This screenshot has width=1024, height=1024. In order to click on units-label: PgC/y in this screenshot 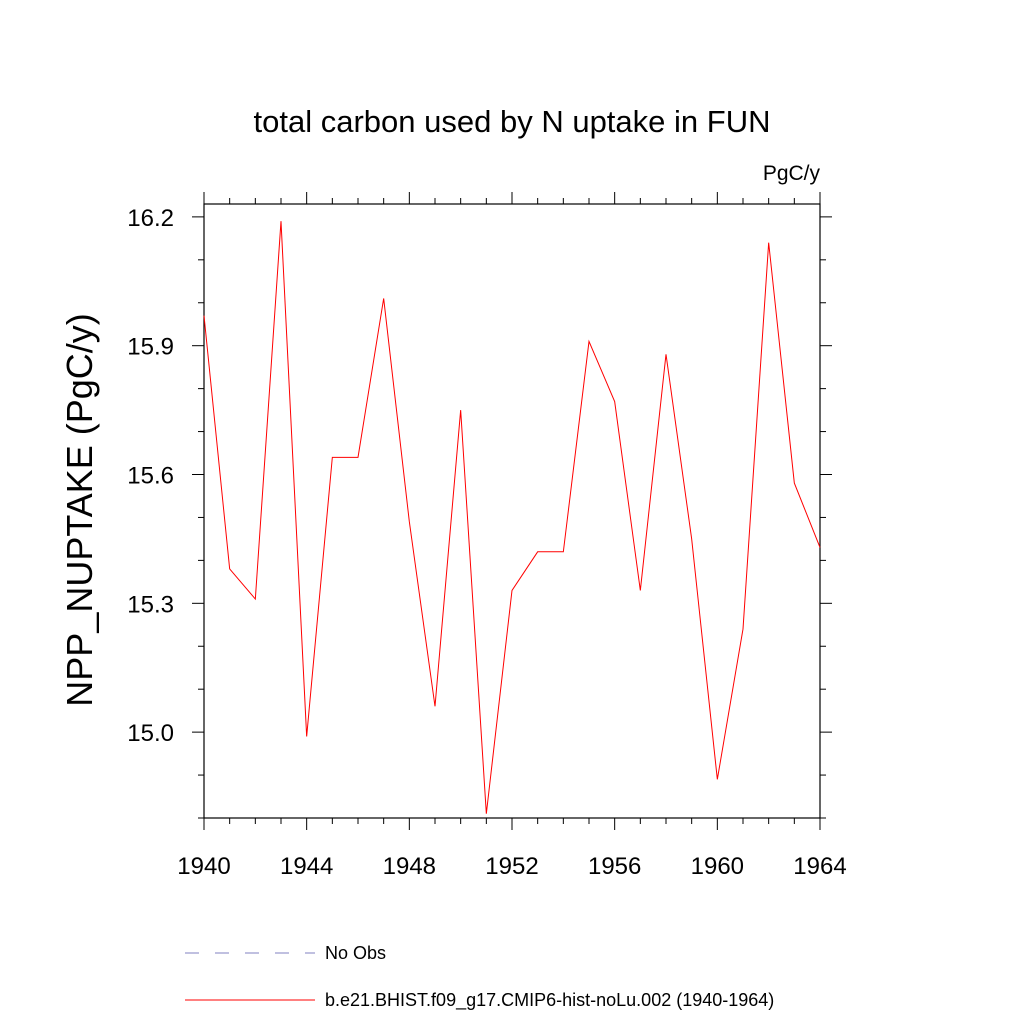, I will do `click(792, 173)`.